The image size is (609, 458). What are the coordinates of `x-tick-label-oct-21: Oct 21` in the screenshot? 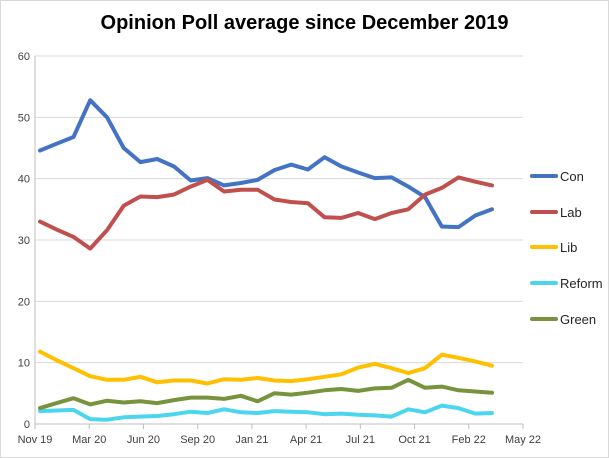 It's located at (414, 440).